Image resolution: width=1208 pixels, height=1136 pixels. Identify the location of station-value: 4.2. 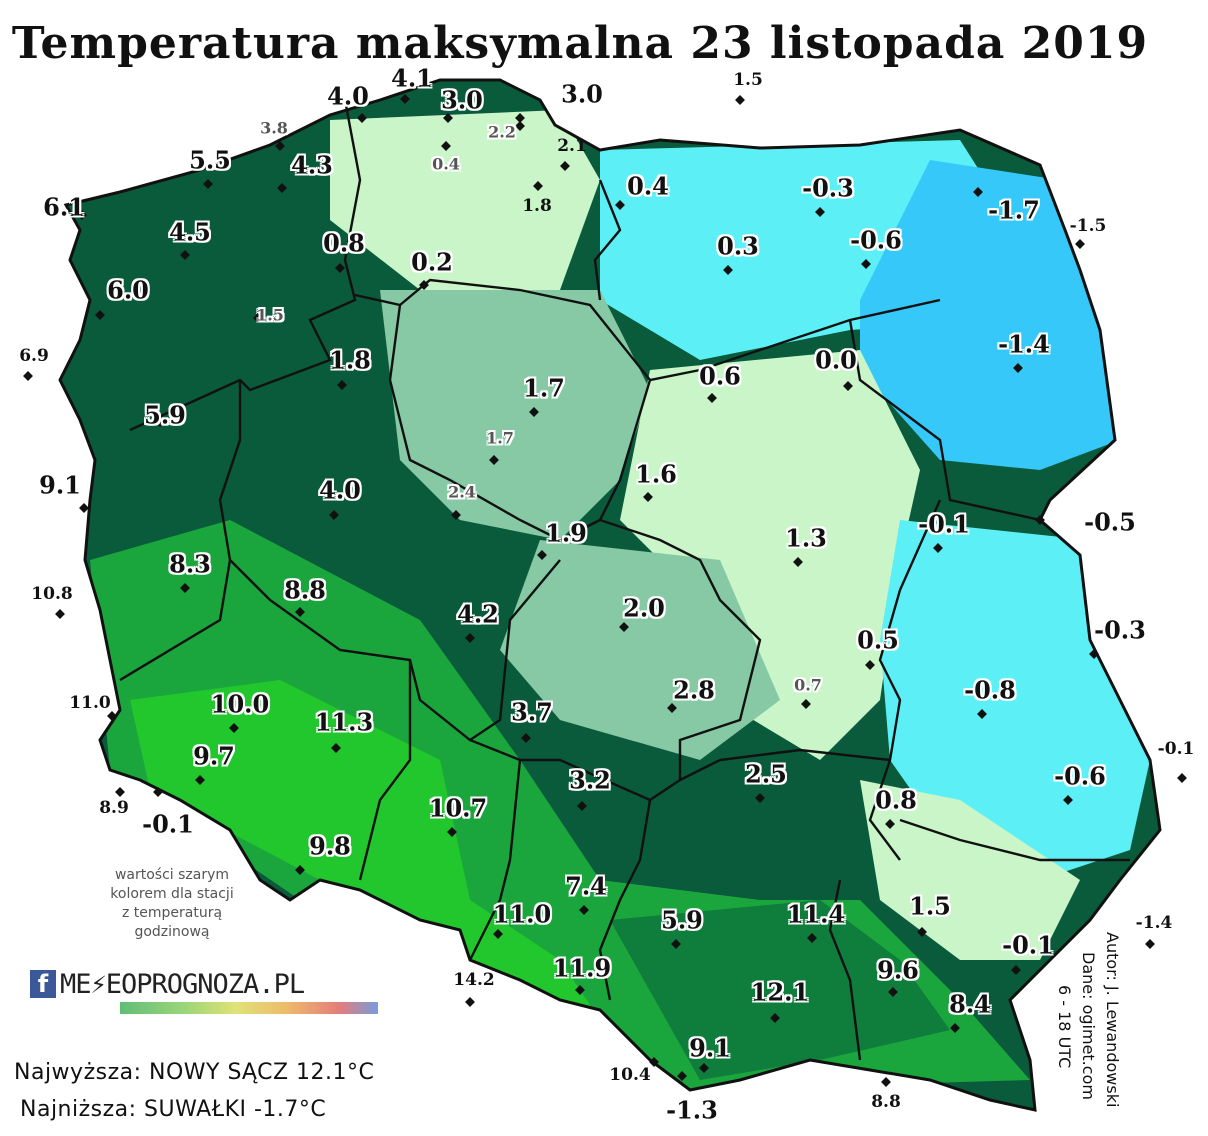
(478, 614).